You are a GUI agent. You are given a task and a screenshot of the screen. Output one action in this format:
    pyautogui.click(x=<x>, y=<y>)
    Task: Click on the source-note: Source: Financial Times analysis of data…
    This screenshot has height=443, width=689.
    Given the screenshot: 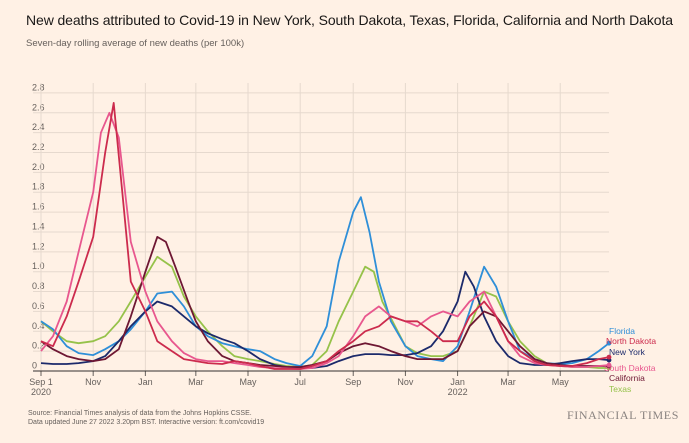 What is the action you would take?
    pyautogui.click(x=146, y=418)
    